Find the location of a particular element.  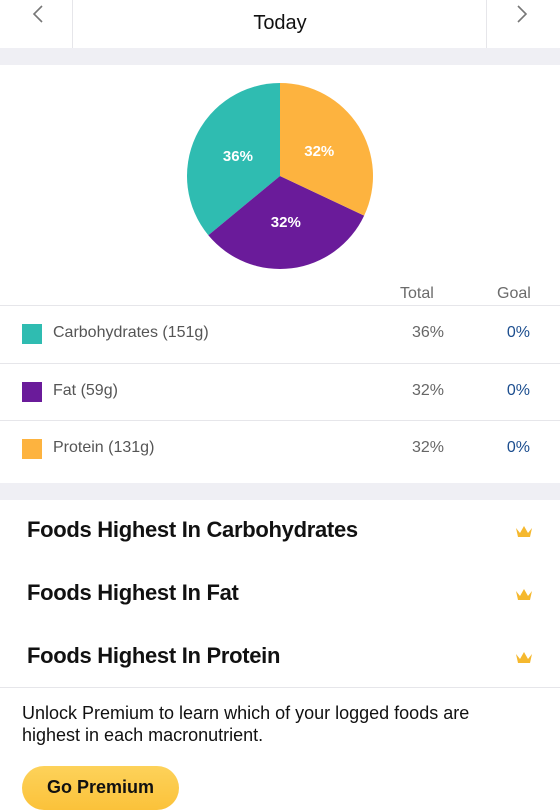

macro-row: Carbohydrates (151g) 36% 0% is located at coordinates (280, 334).